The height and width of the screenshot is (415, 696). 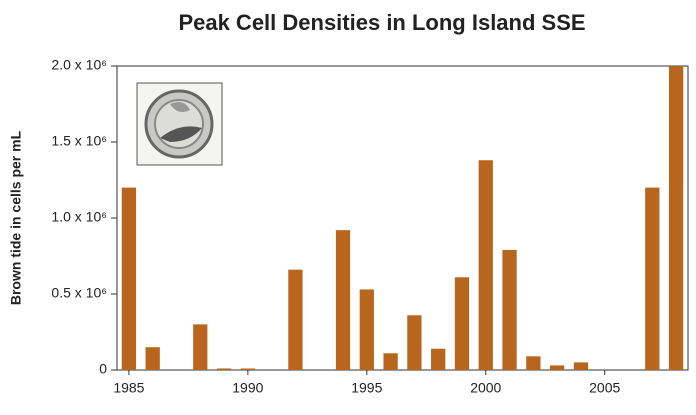 What do you see at coordinates (485, 388) in the screenshot?
I see `x-tick-label: 2000` at bounding box center [485, 388].